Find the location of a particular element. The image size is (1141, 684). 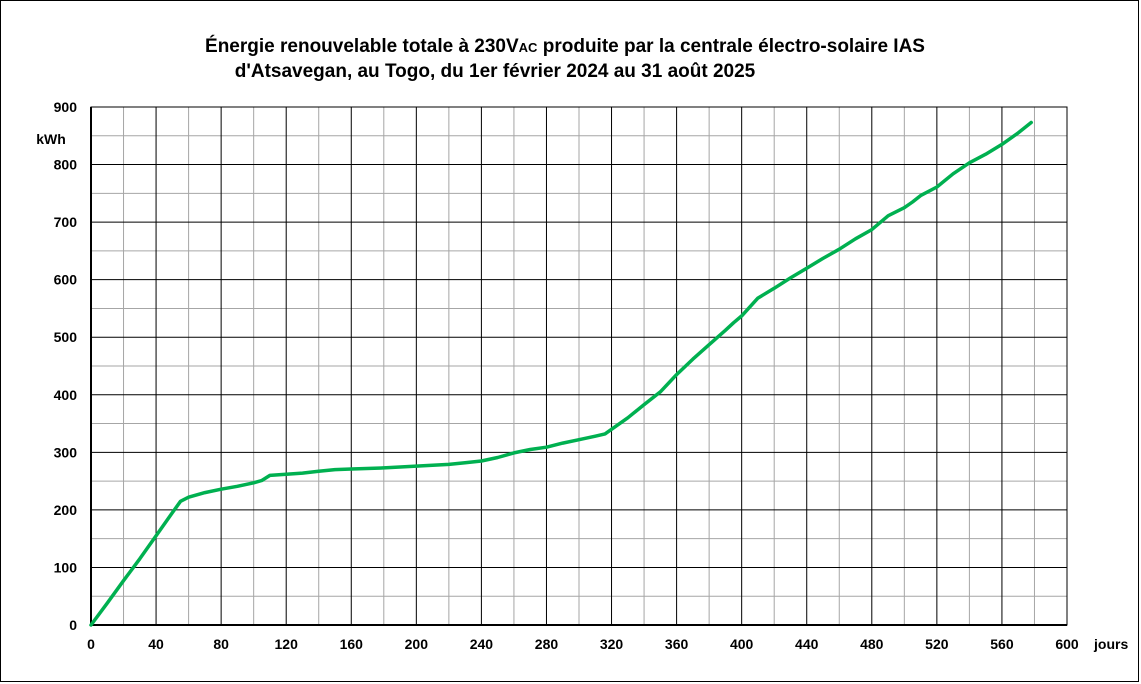

y-tick-label: 100 is located at coordinates (66, 567).